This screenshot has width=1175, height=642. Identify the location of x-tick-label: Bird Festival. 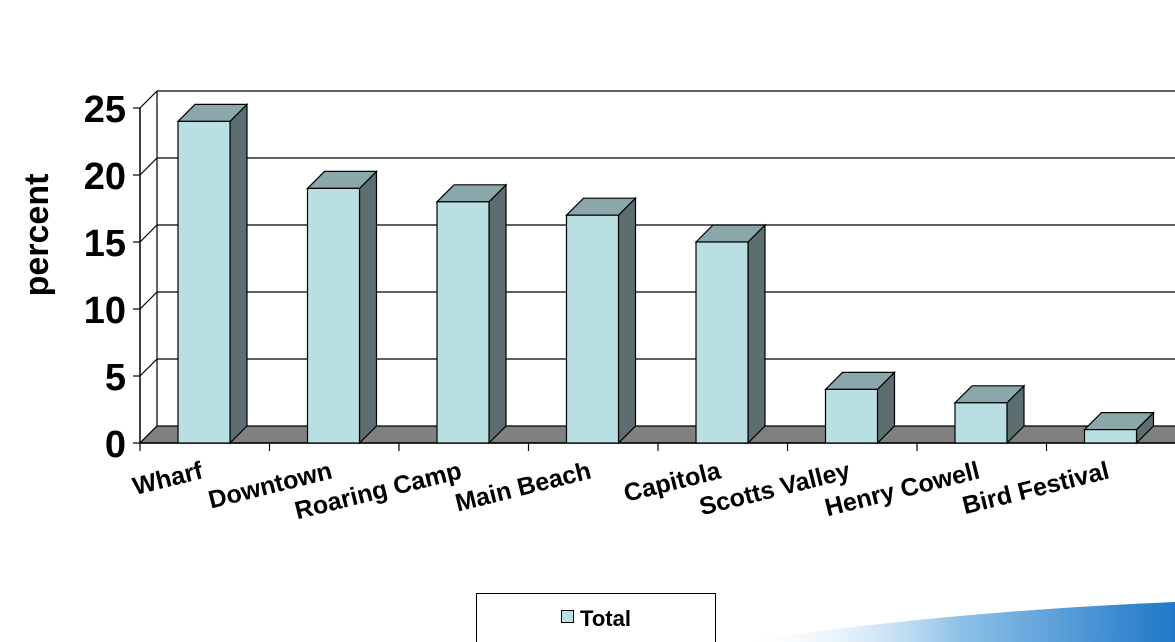
(1036, 488).